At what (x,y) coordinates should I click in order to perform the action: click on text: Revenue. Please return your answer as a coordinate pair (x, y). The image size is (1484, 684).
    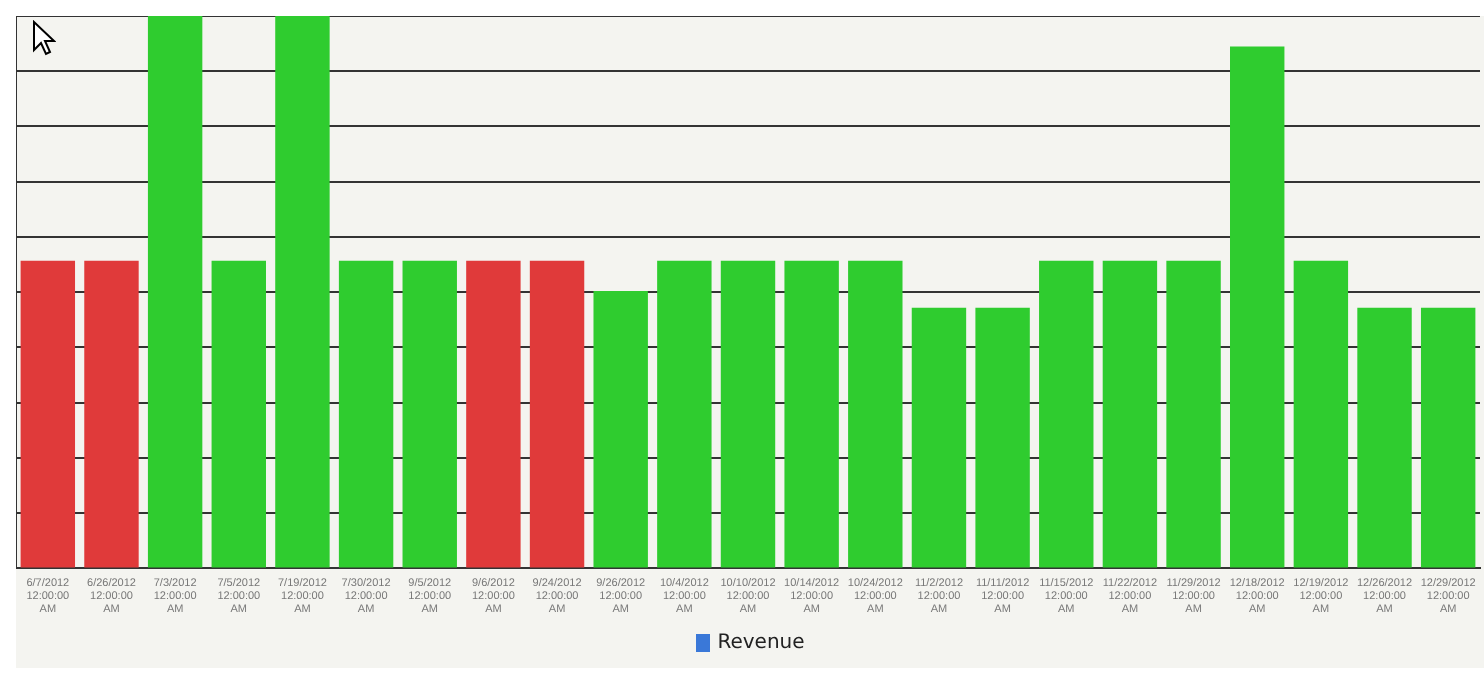
    Looking at the image, I should click on (761, 643).